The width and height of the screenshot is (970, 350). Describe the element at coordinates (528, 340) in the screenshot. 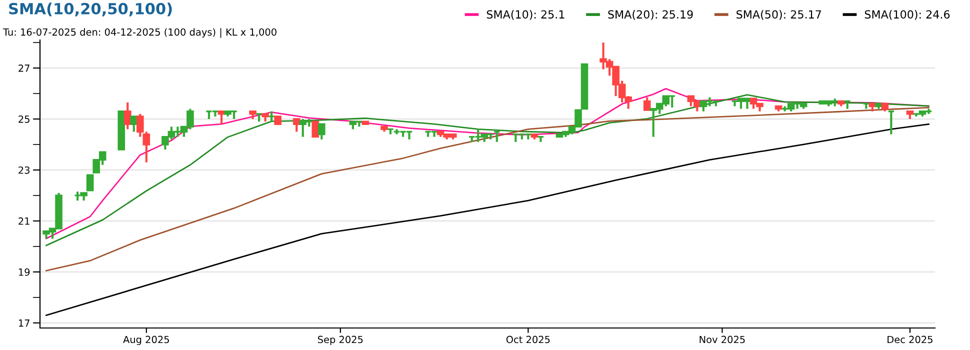

I see `x-tick-label: Oct 2025` at that location.